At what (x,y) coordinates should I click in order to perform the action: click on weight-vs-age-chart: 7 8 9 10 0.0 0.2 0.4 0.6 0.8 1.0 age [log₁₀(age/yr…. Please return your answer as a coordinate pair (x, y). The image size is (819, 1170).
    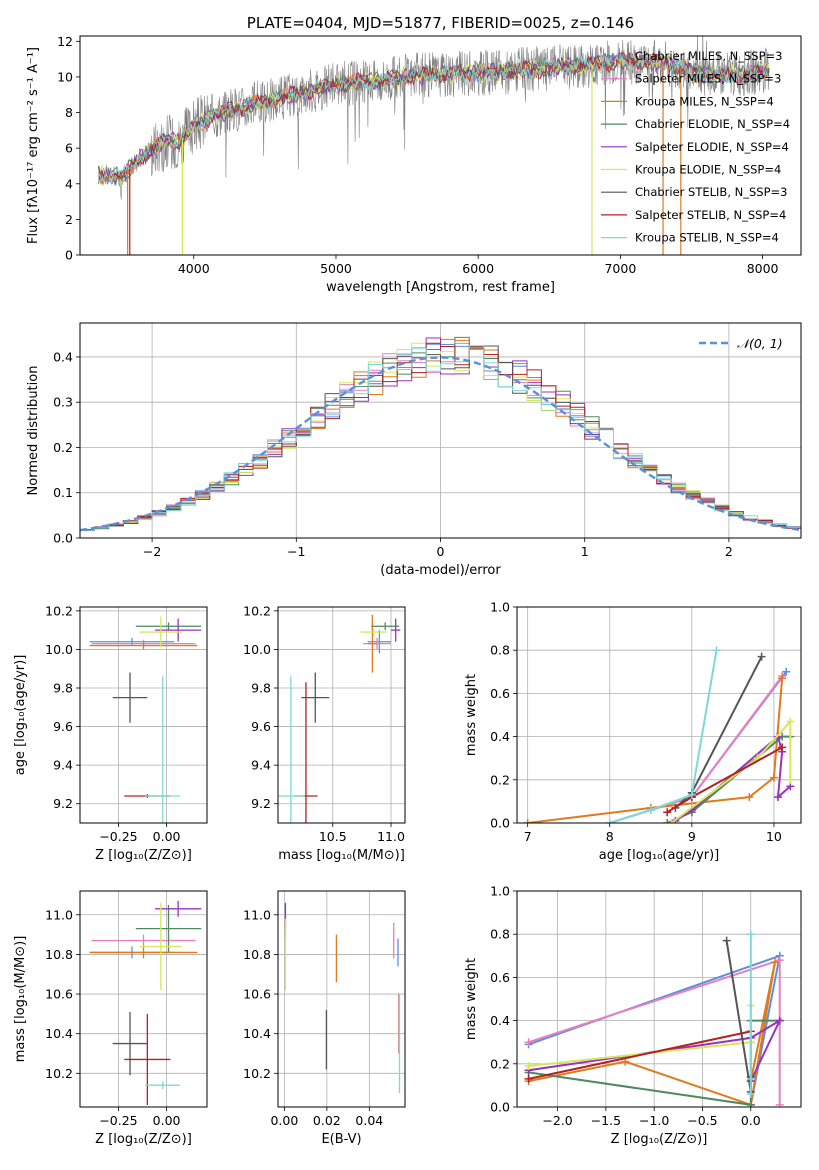
    Looking at the image, I should click on (633, 731).